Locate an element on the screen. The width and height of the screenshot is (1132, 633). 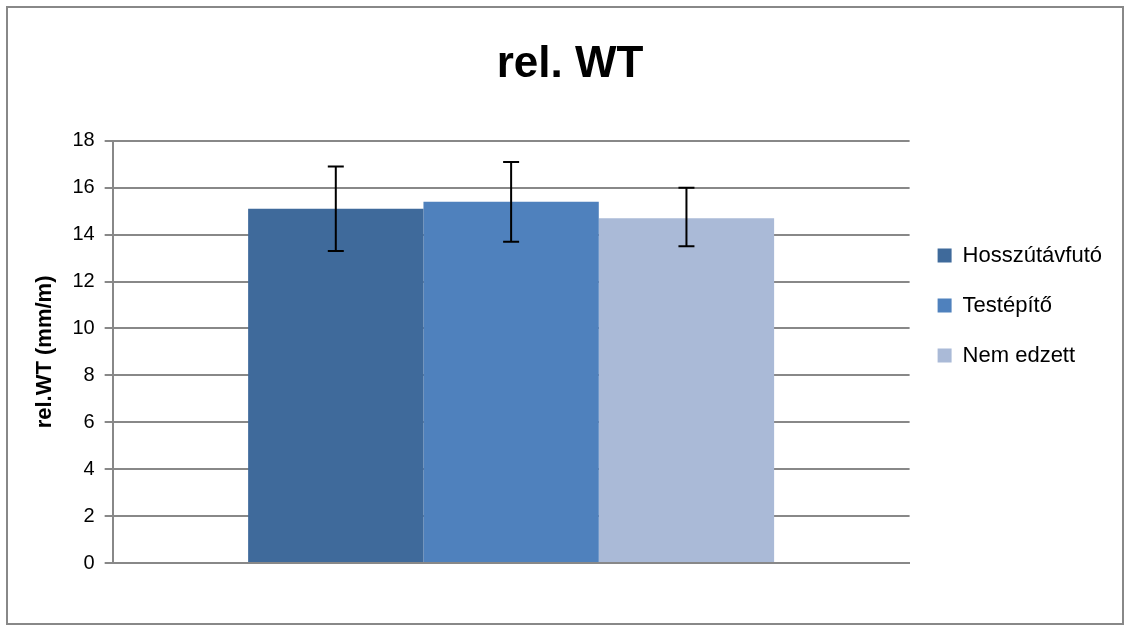
y-tick-label: 2 is located at coordinates (89, 514).